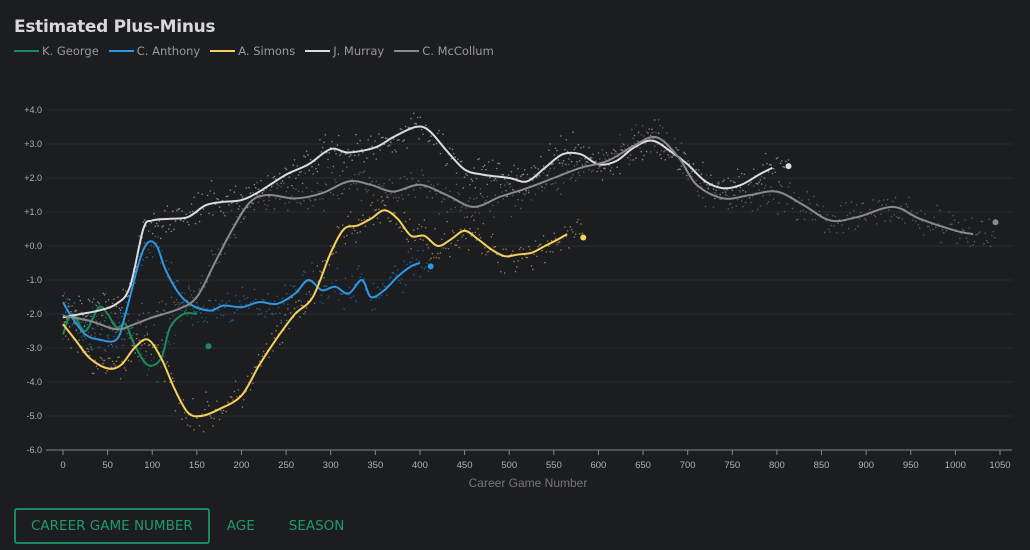 This screenshot has height=550, width=1030. I want to click on y-tick-label: -6.0, so click(34, 450).